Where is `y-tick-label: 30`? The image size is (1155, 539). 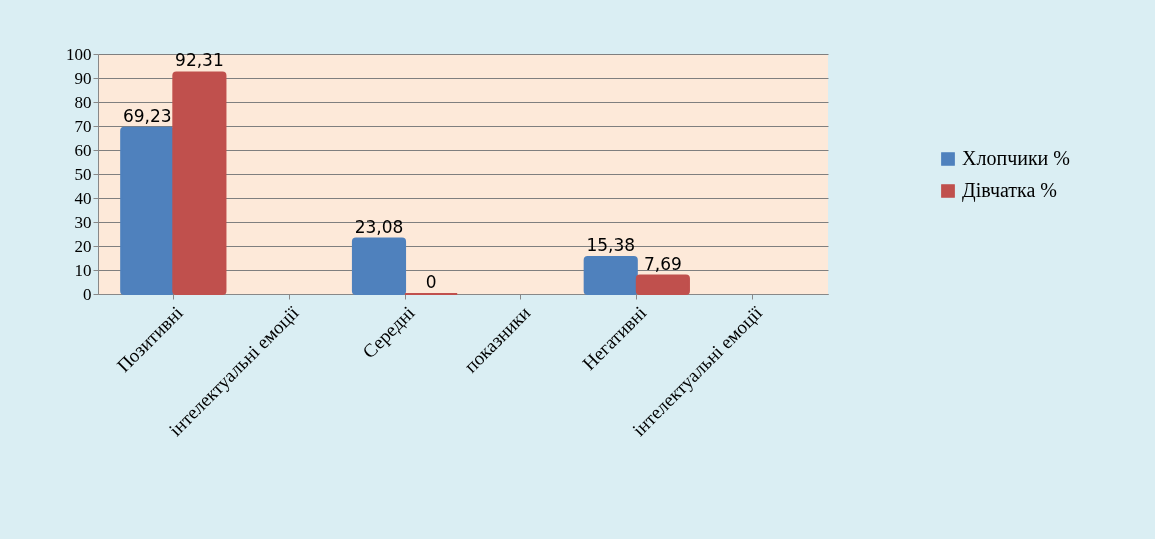
y-tick-label: 30 is located at coordinates (83, 222).